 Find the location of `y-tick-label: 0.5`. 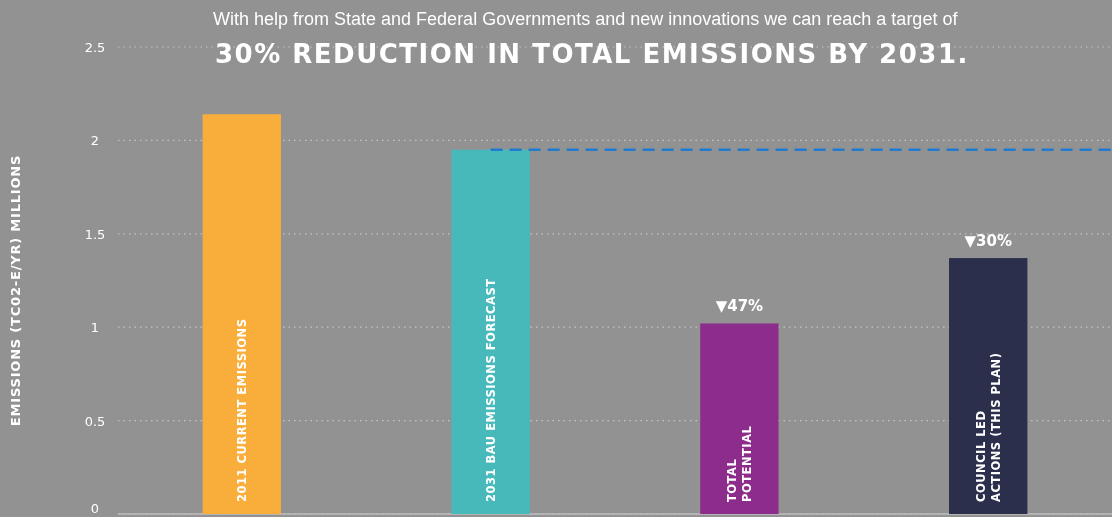

y-tick-label: 0.5 is located at coordinates (95, 421).